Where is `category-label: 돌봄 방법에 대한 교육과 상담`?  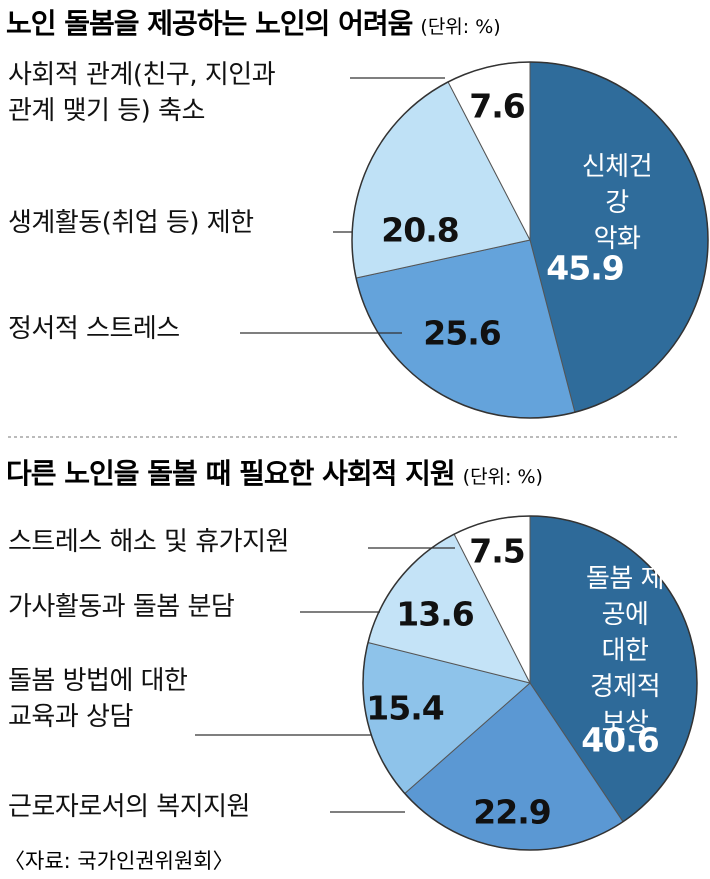
category-label: 돌봄 방법에 대한 교육과 상담 is located at coordinates (98, 699).